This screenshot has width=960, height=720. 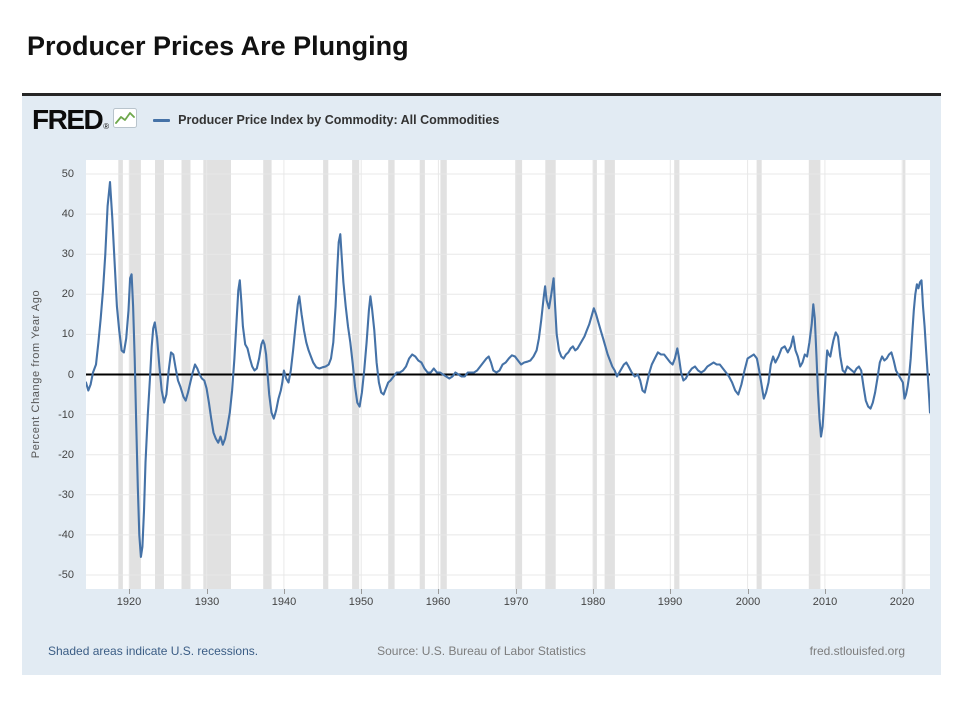 I want to click on y-tick-label: 30, so click(x=67, y=254).